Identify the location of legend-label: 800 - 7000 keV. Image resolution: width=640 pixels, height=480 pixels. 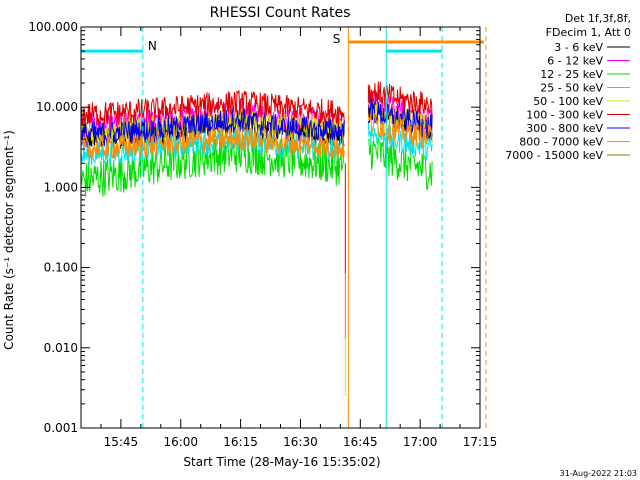
(561, 142).